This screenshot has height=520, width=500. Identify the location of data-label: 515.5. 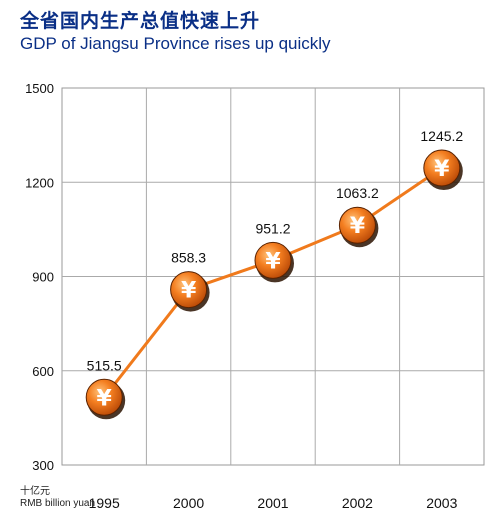
(104, 365).